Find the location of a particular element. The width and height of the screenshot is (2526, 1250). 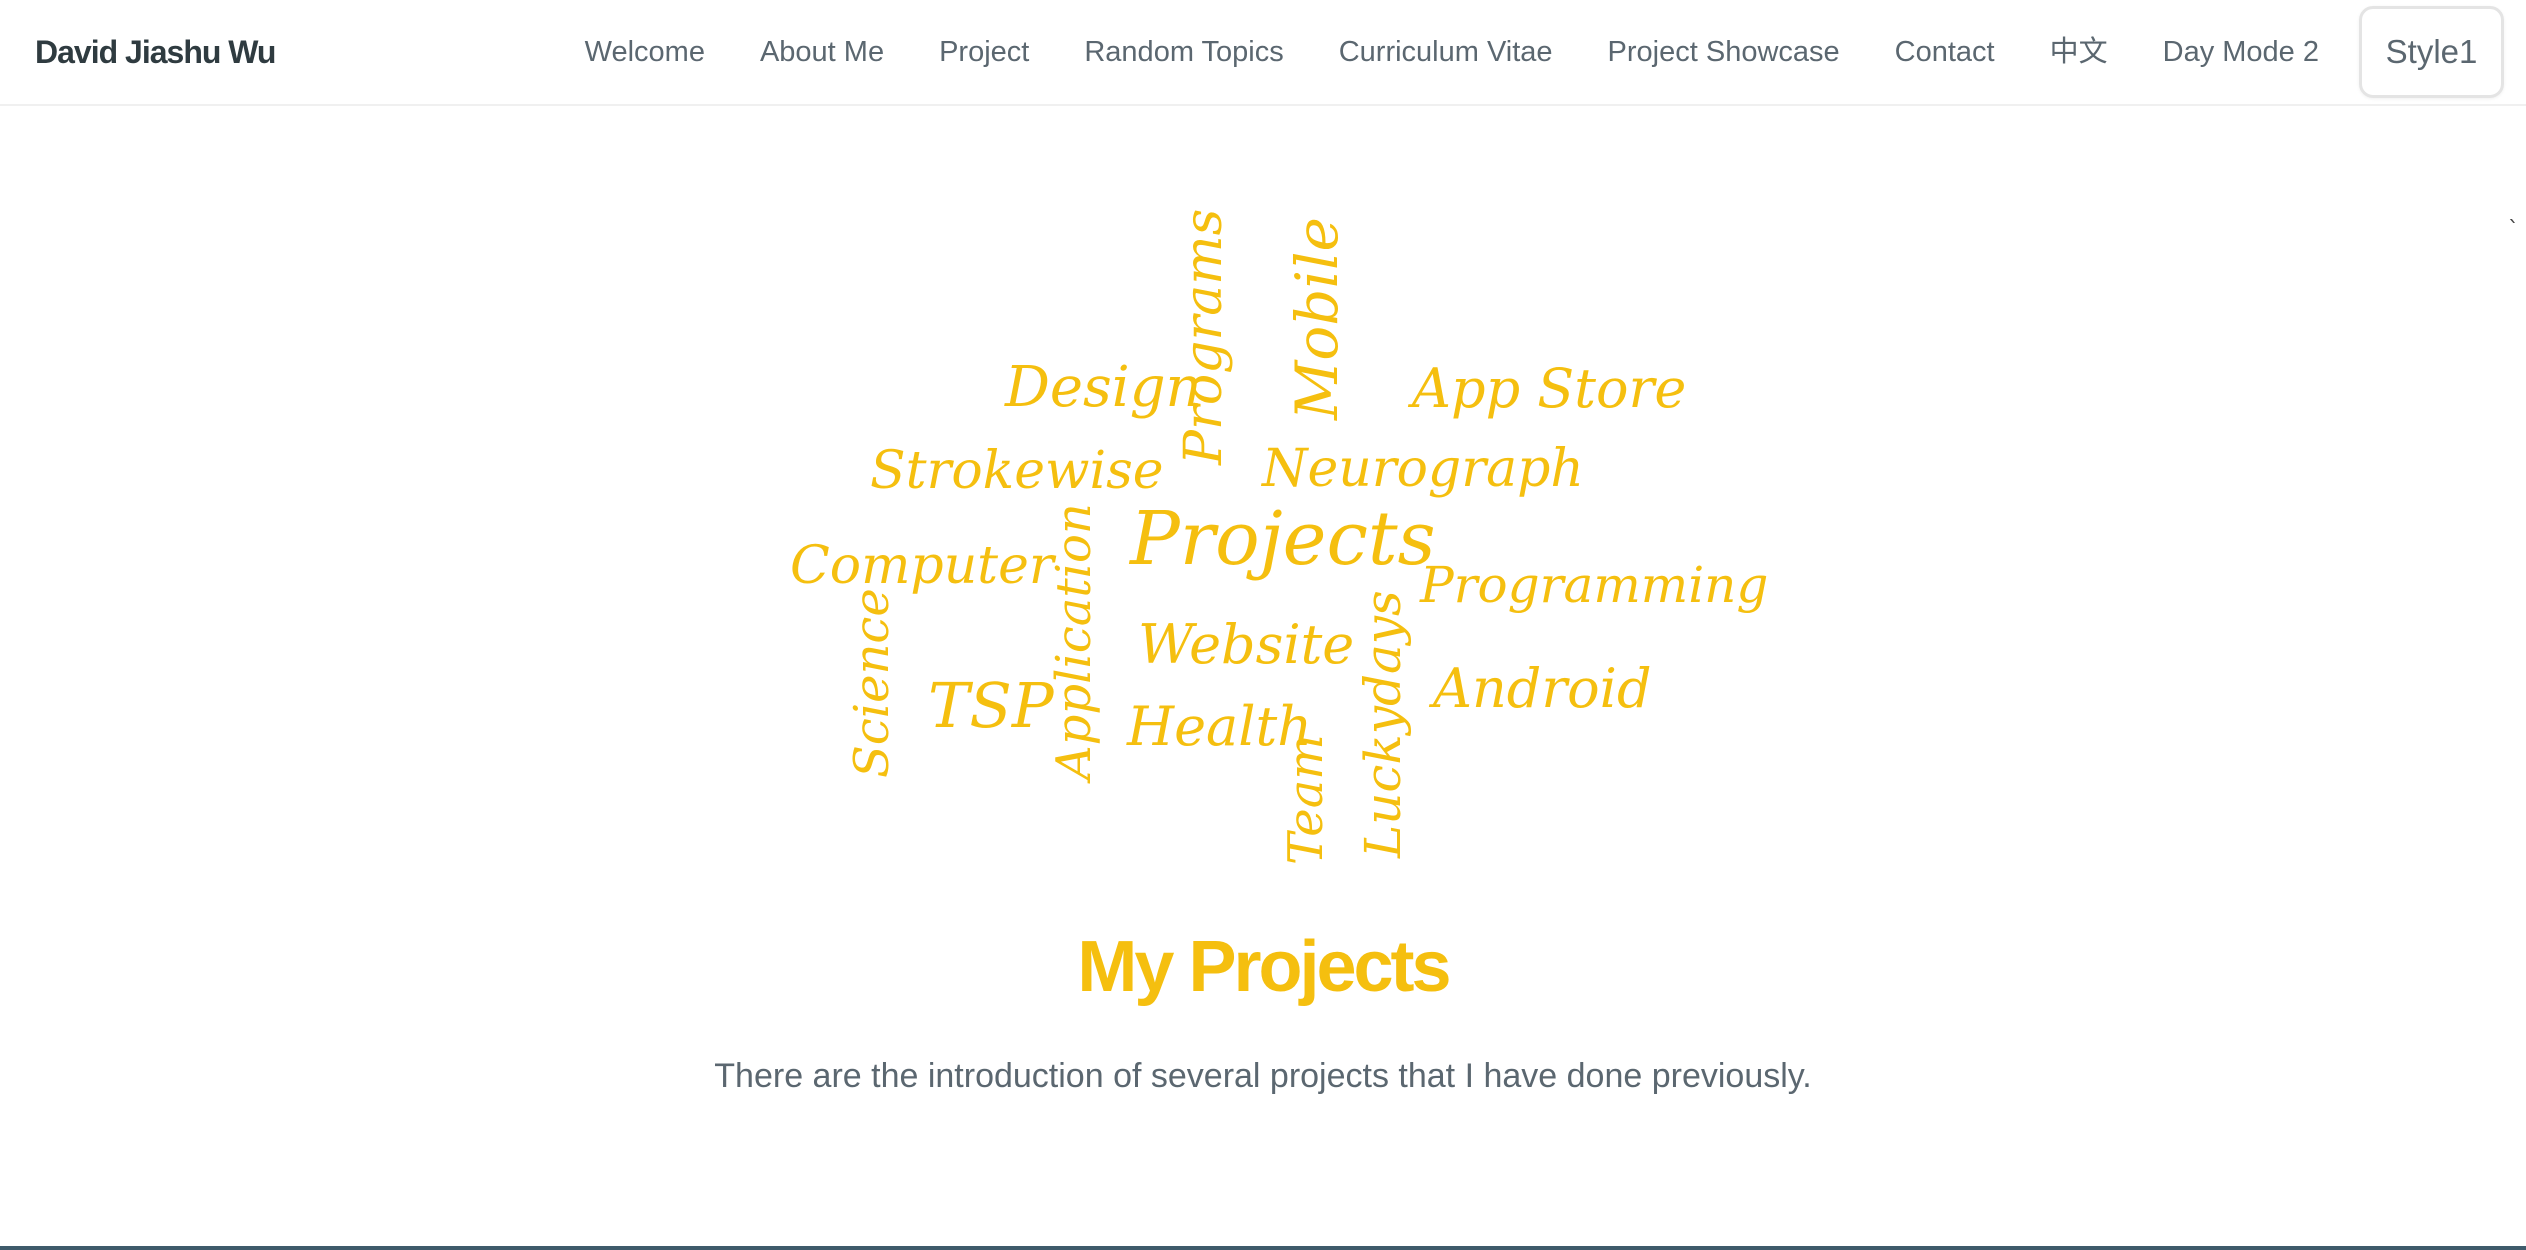

stray-mark: ` is located at coordinates (2513, 230).